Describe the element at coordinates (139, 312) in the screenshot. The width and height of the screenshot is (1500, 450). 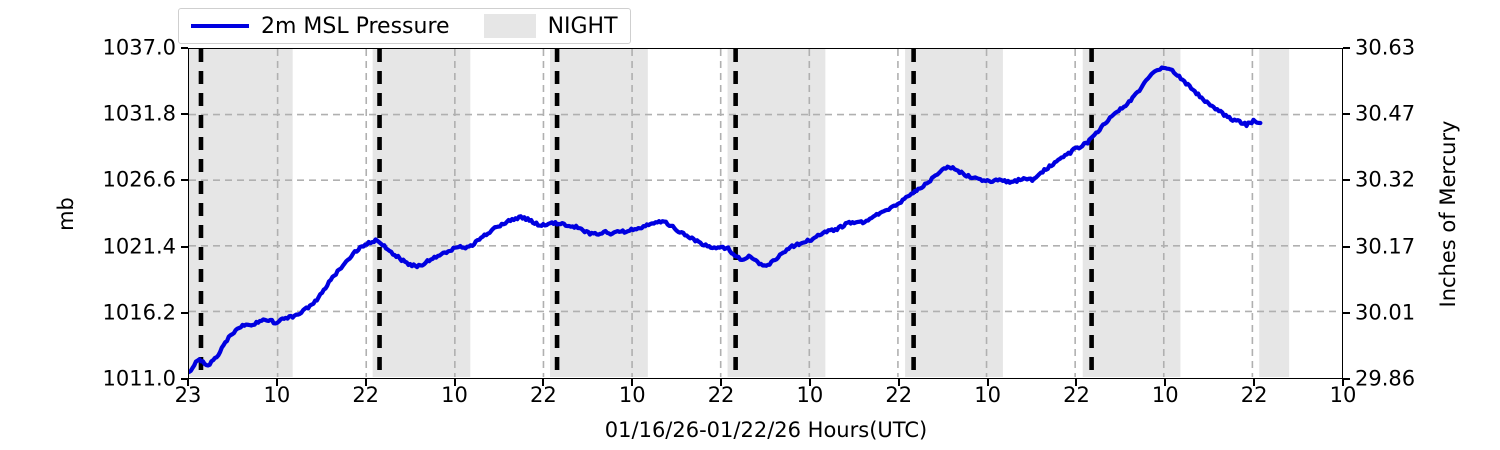
I see `y-axis-tick-label: 1016.2` at that location.